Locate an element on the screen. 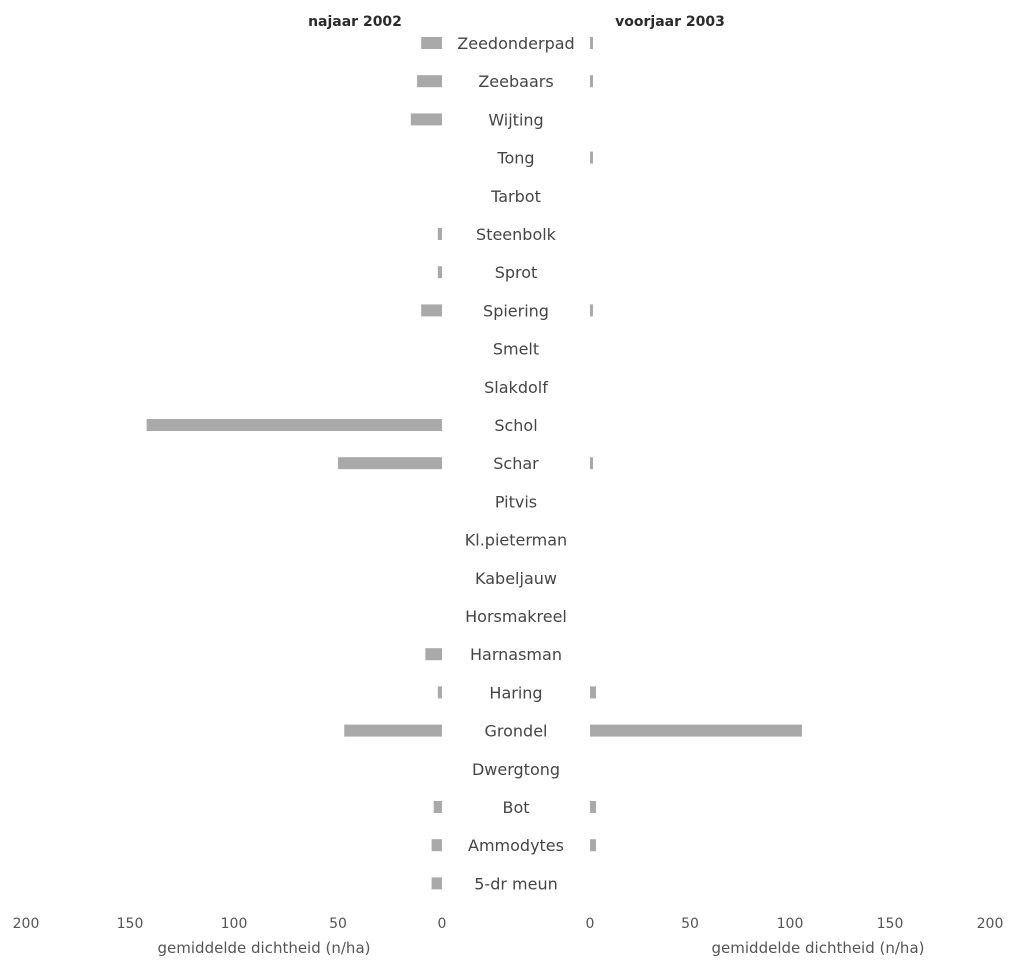 Image resolution: width=1014 pixels, height=965 pixels. category-label: Grondel is located at coordinates (516, 731).